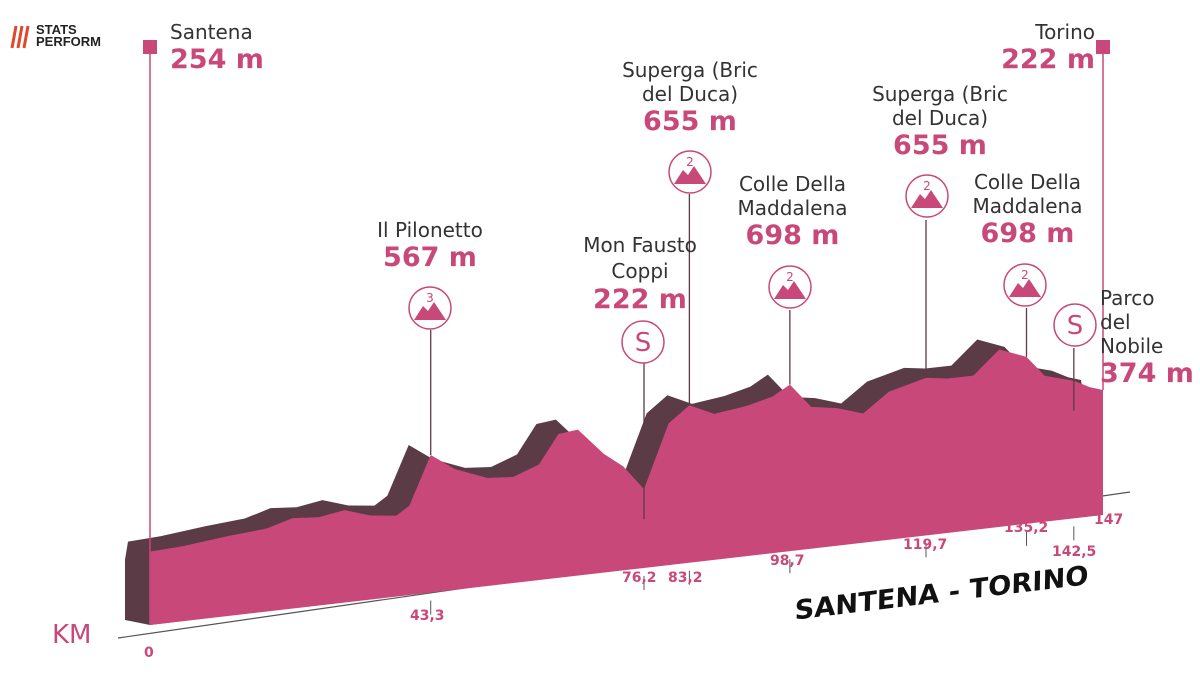 The height and width of the screenshot is (675, 1200). What do you see at coordinates (430, 230) in the screenshot?
I see `climb-name: Il Pilonetto` at bounding box center [430, 230].